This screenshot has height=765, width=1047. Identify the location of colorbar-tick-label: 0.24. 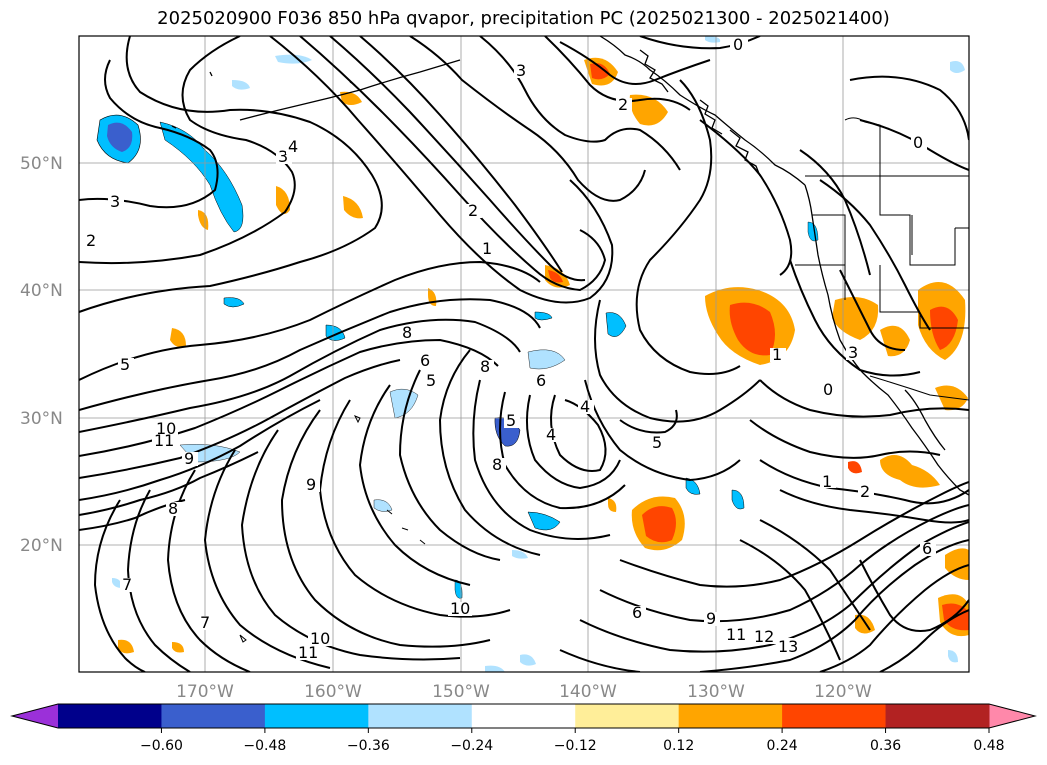
(782, 746).